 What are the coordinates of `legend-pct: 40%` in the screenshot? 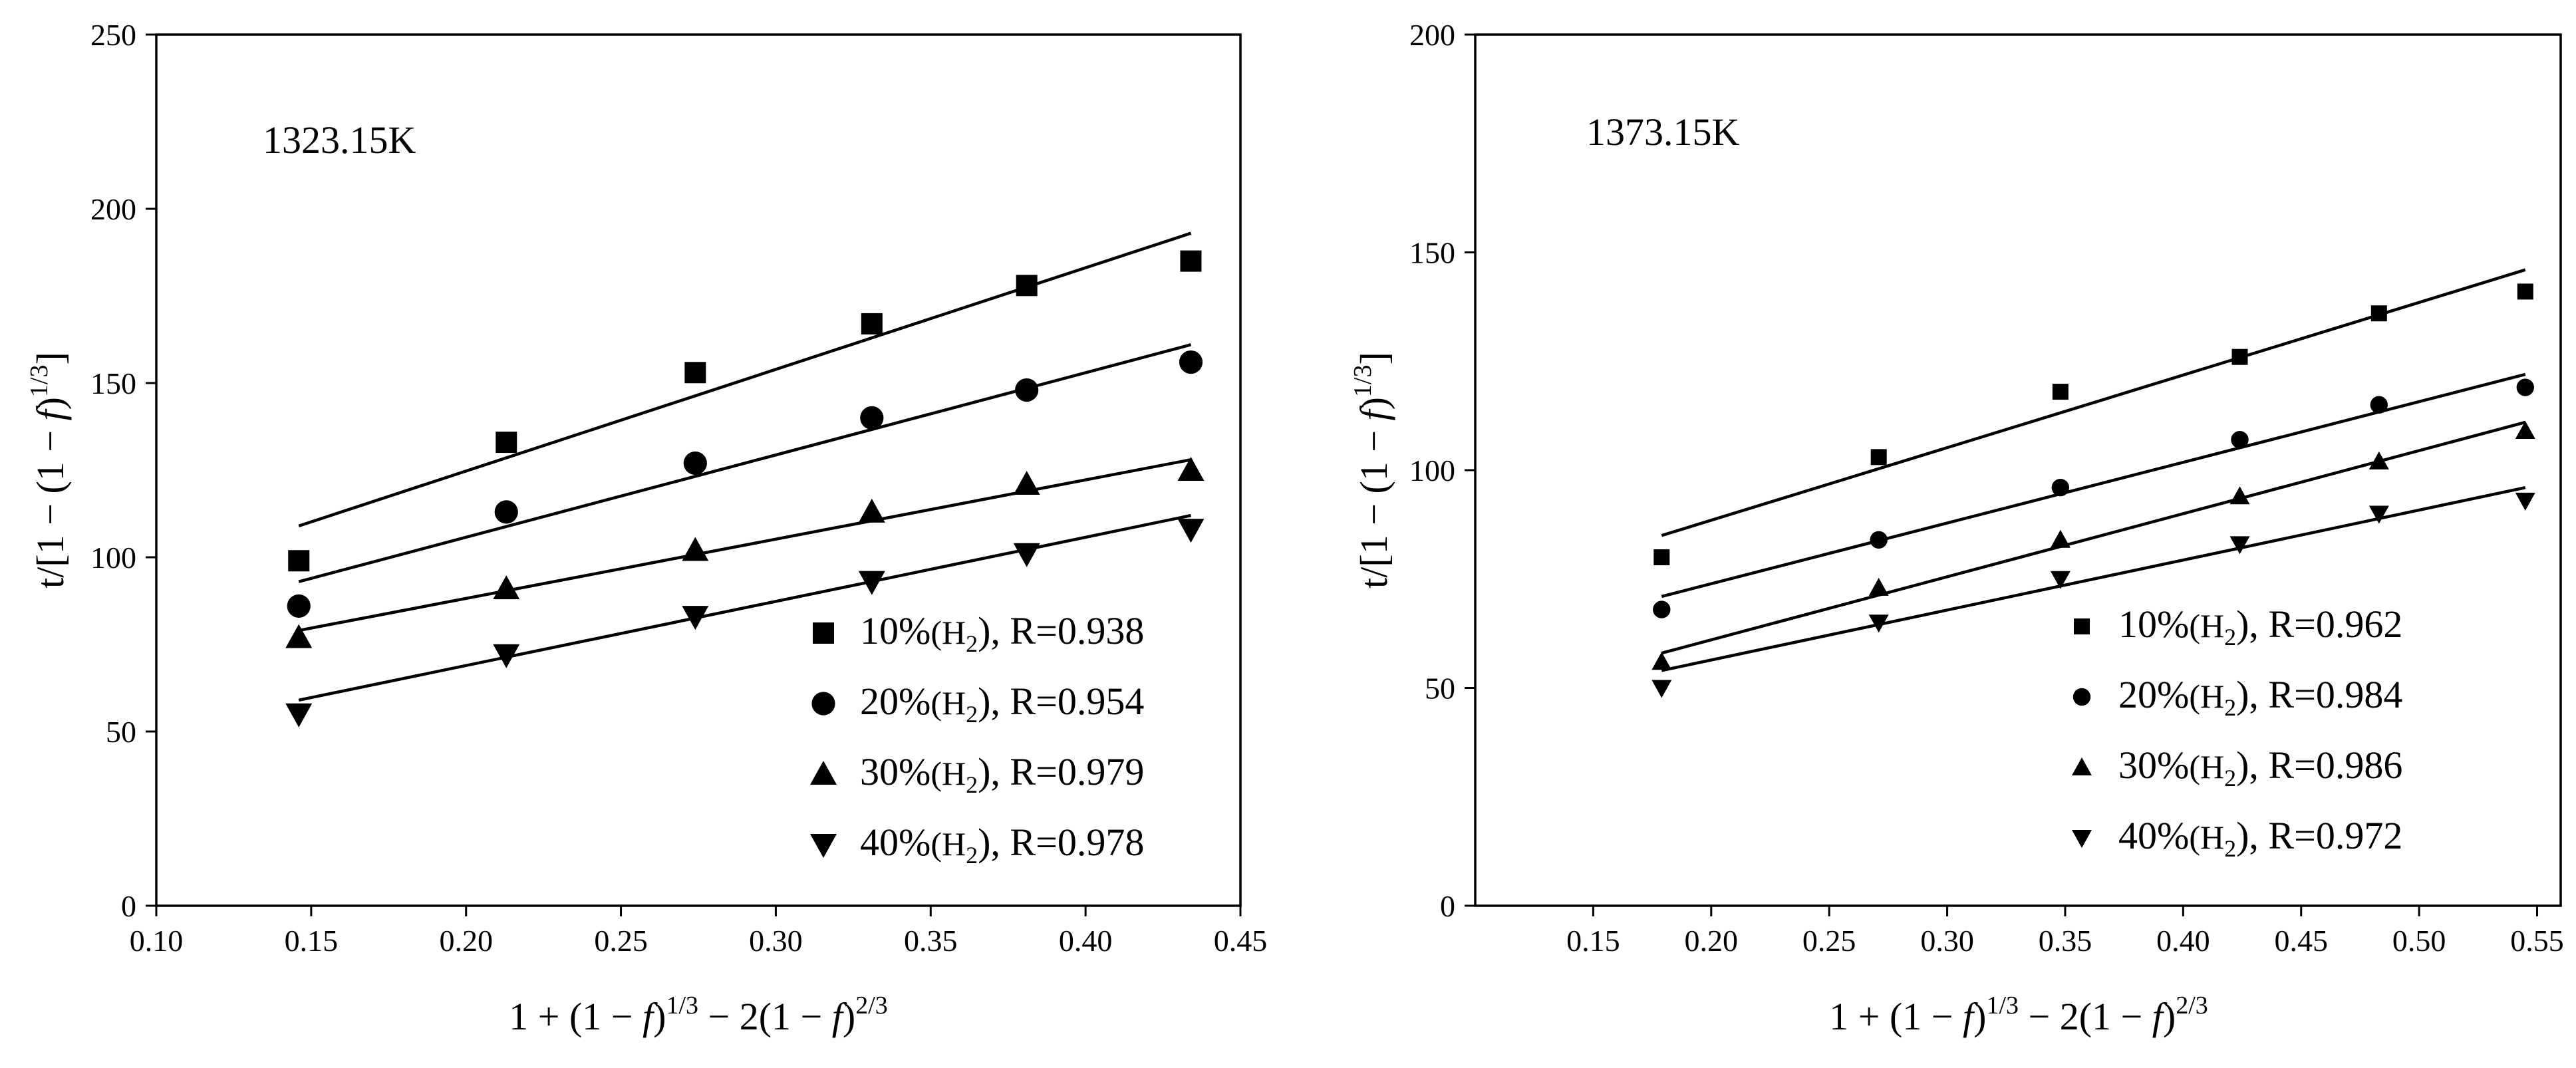 It's located at (2153, 835).